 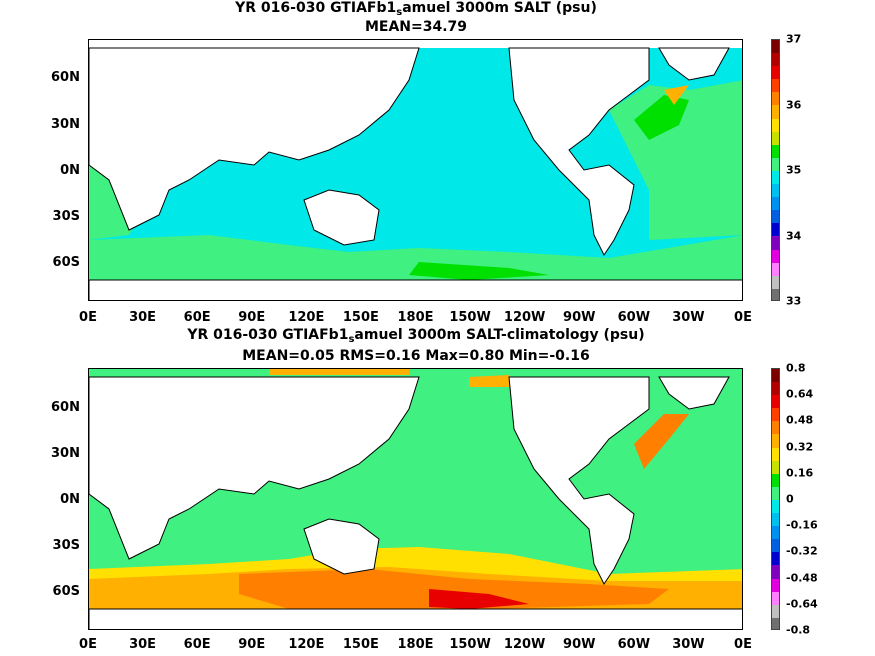 I want to click on top-colorbar-label: 35, so click(x=794, y=170).